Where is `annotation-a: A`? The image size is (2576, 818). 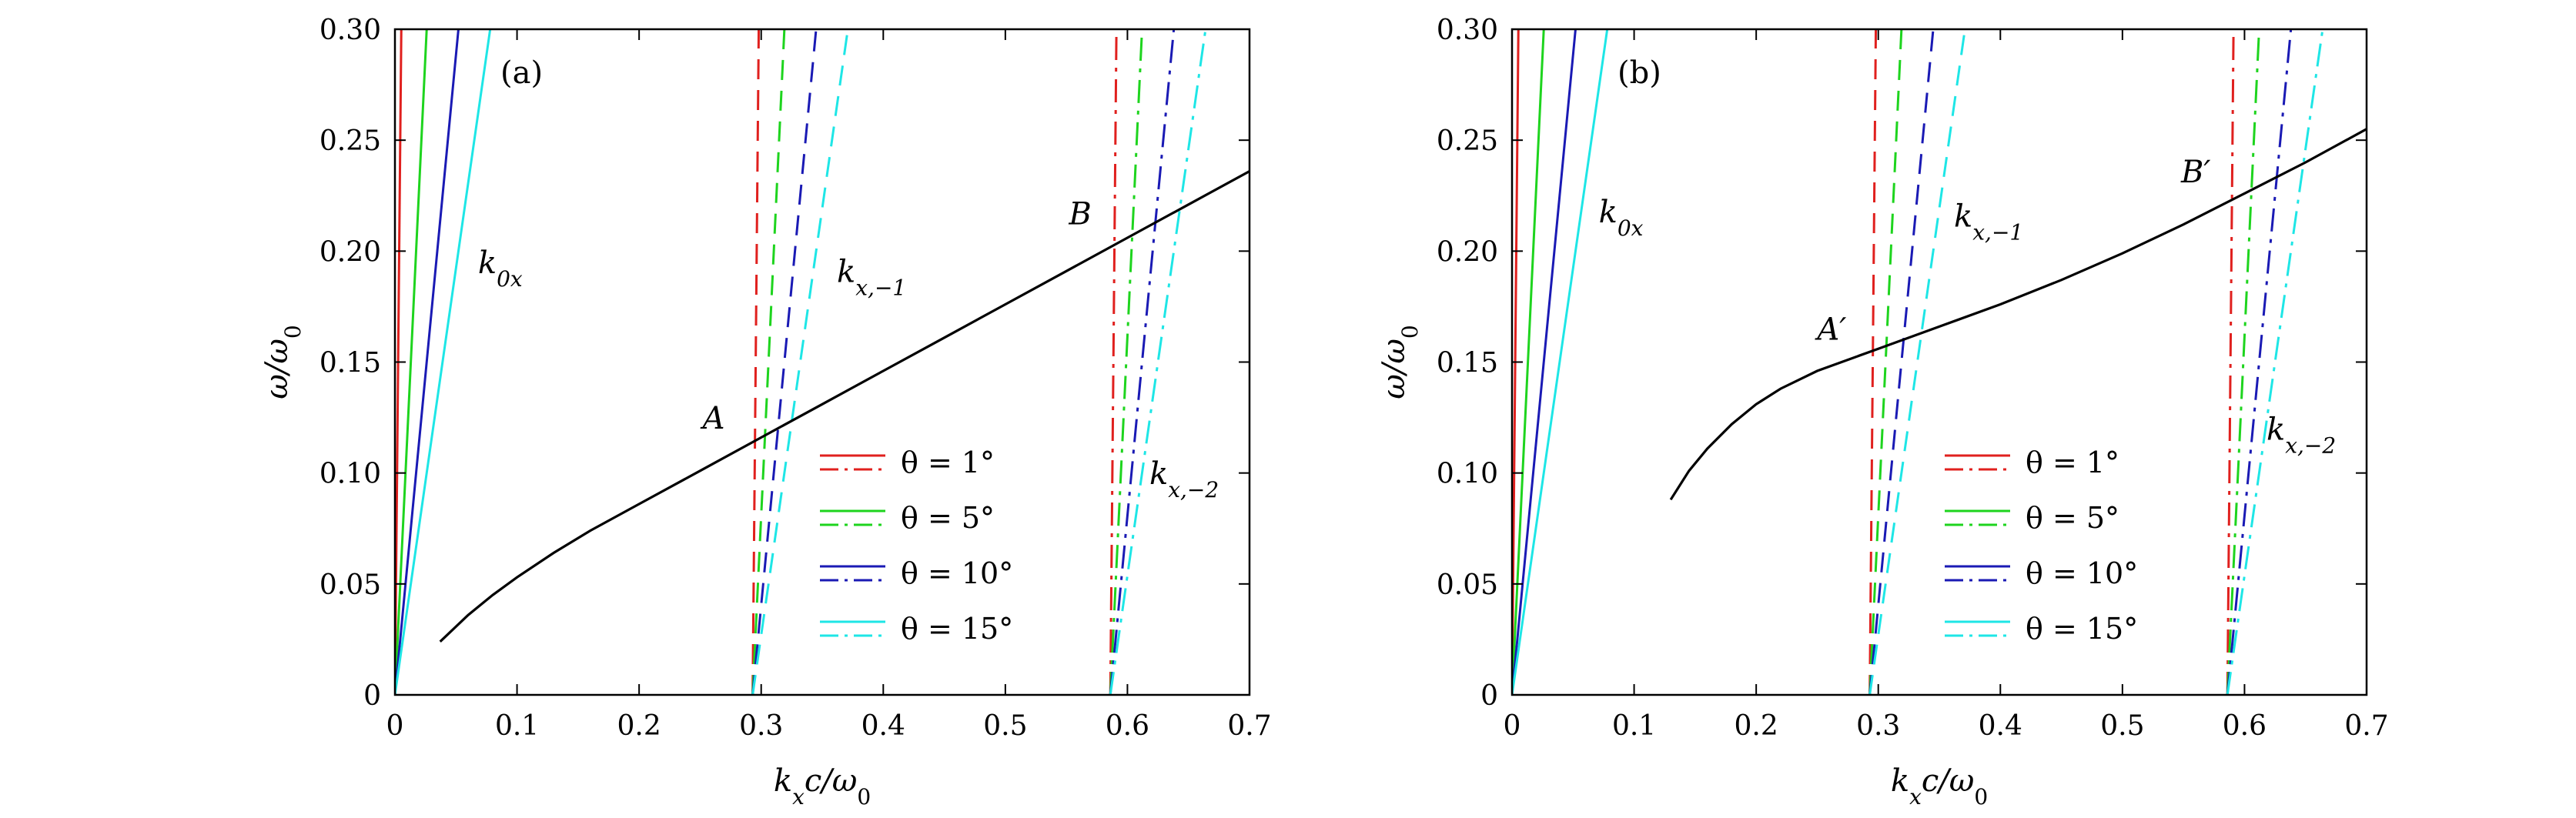
annotation-a: A is located at coordinates (713, 419).